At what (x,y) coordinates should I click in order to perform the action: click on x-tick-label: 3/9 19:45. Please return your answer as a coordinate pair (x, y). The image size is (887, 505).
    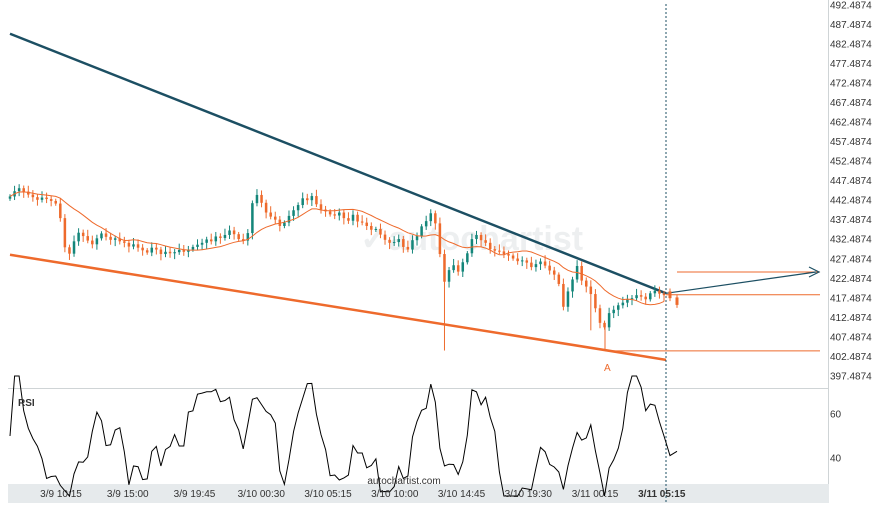
    Looking at the image, I should click on (195, 494).